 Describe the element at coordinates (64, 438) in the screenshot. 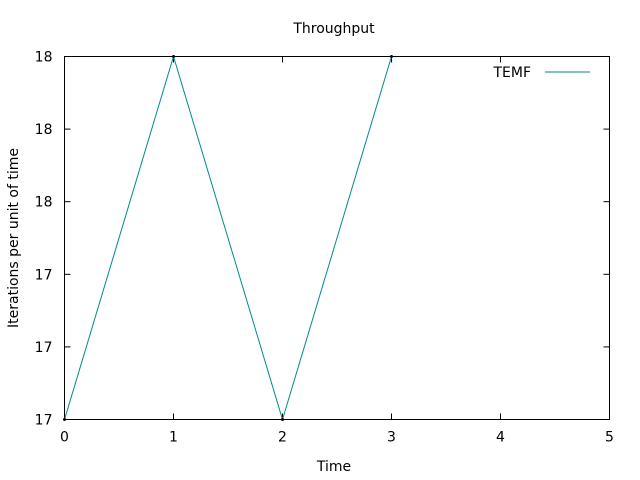

I see `x-tick-label: 0` at that location.